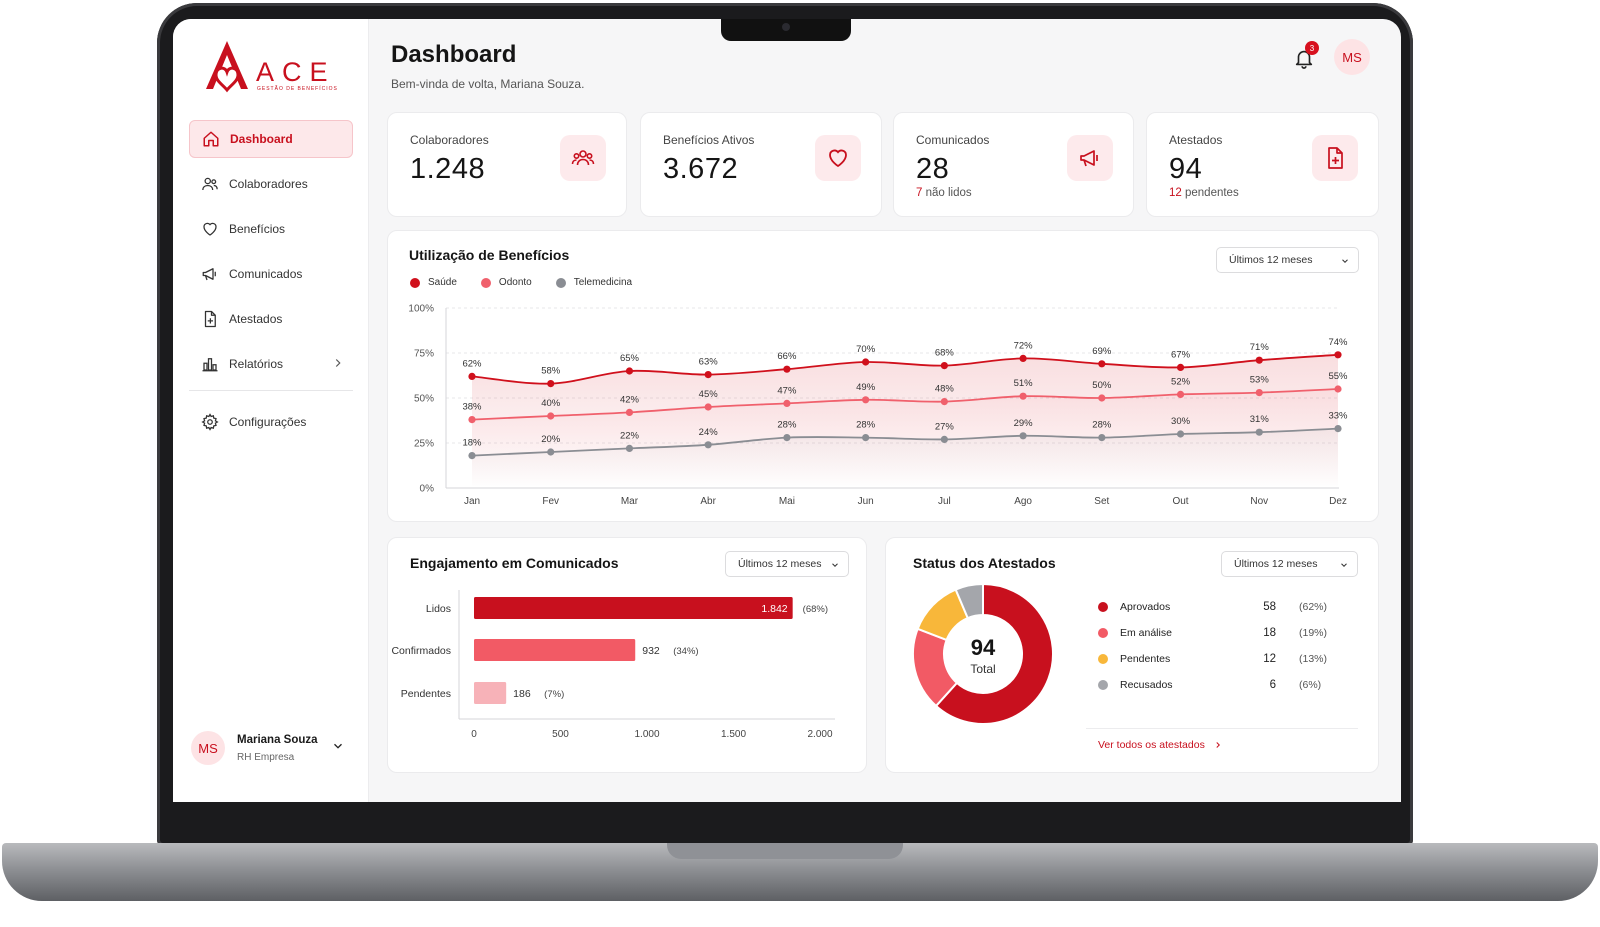 This screenshot has width=1600, height=927. Describe the element at coordinates (1013, 164) in the screenshot. I see `stat-card-comunicados: Comunicados 28 7 não lidos` at that location.